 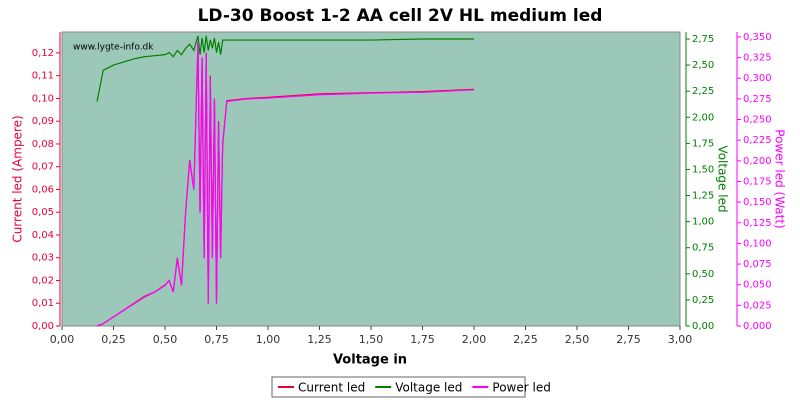 I want to click on y-tick-label: 0,06, so click(x=43, y=189).